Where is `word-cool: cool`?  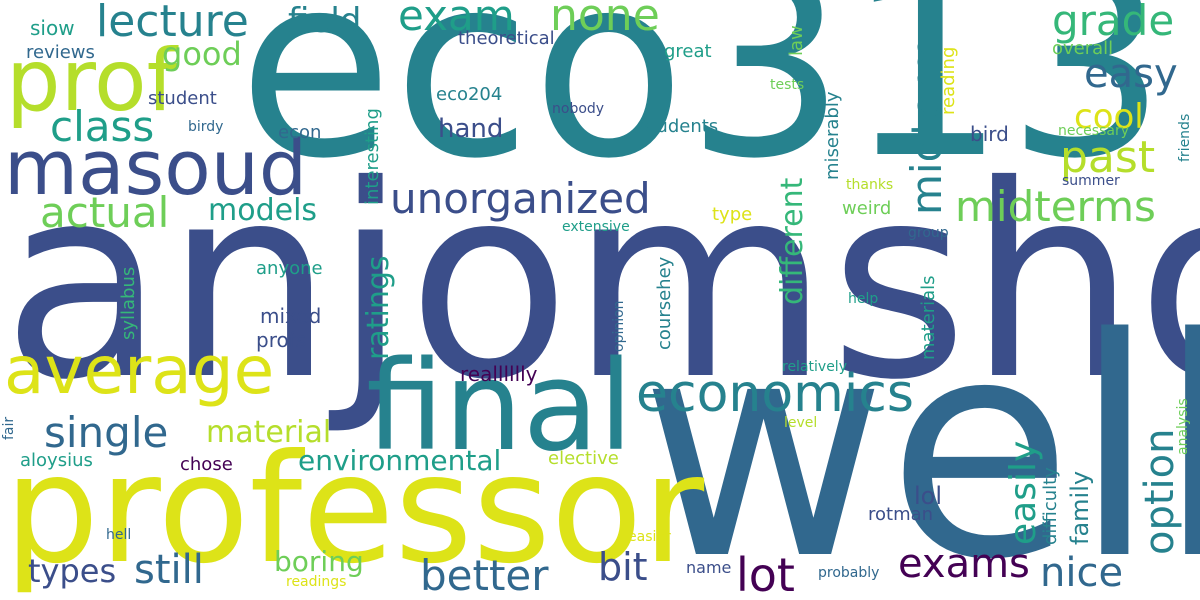
word-cool: cool is located at coordinates (1109, 117).